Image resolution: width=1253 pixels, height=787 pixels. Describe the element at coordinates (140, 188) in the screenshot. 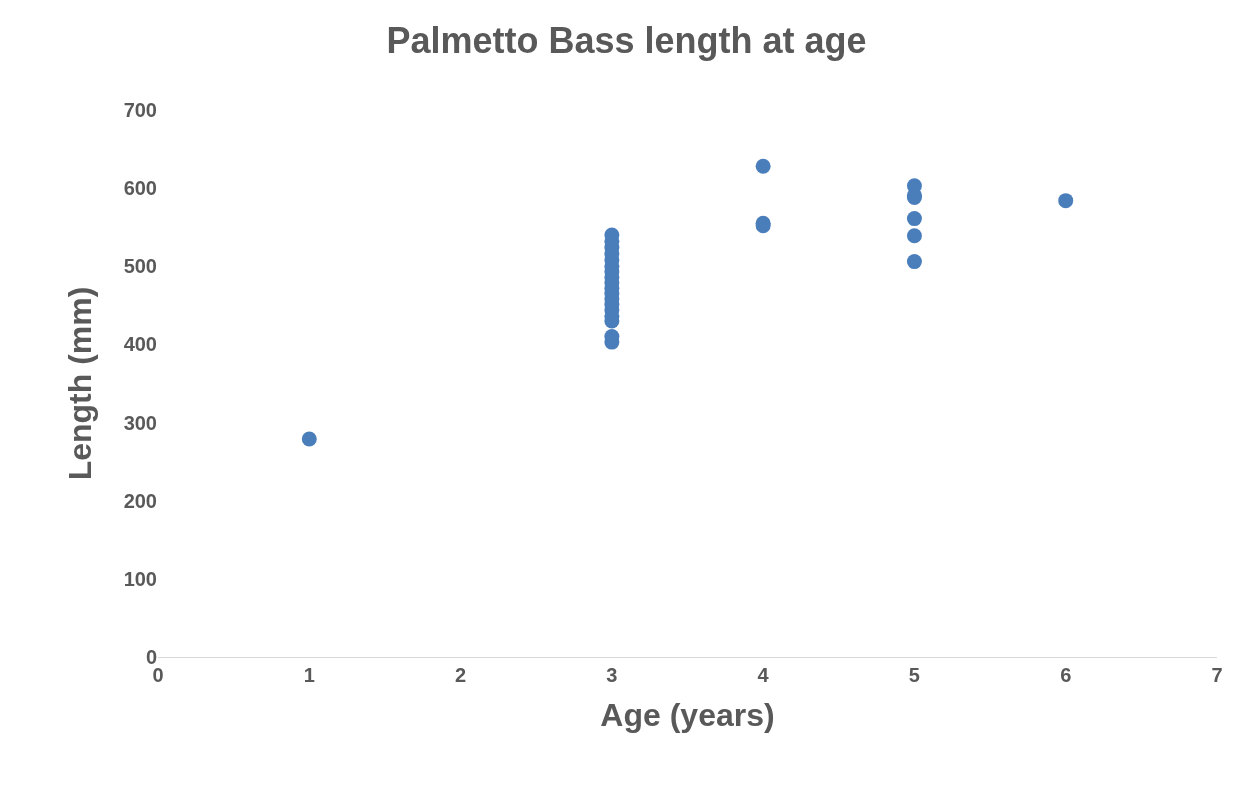

I see `y-tick-label: 600` at that location.